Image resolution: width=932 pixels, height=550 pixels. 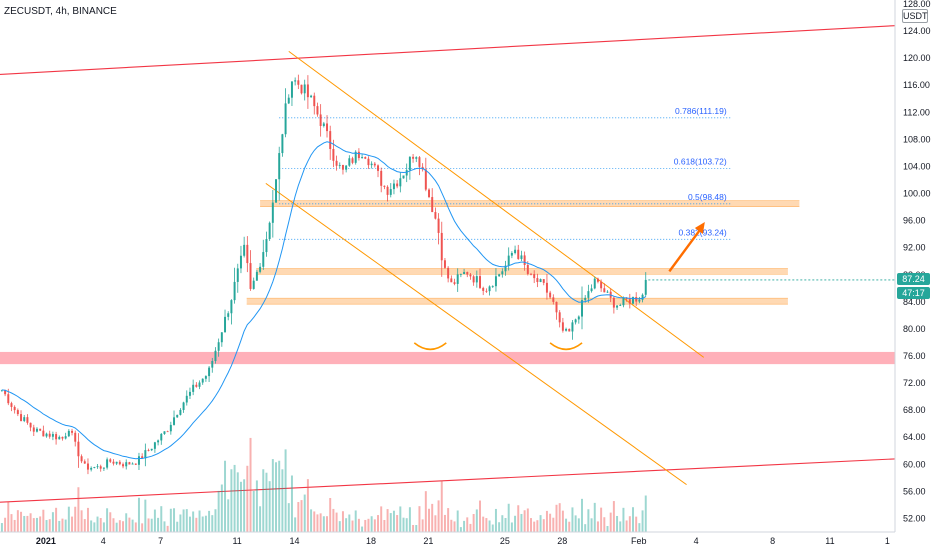 What do you see at coordinates (917, 58) in the screenshot?
I see `price-tick-label: 120.00` at bounding box center [917, 58].